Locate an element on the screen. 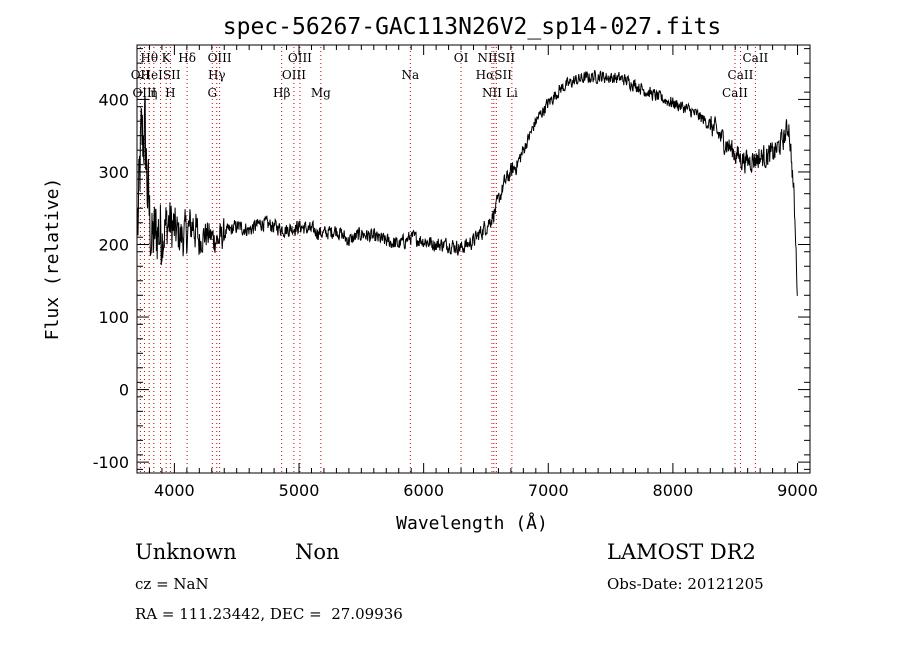 This screenshot has width=900, height=650. y-axis-label: Flux (relative) is located at coordinates (52, 259).